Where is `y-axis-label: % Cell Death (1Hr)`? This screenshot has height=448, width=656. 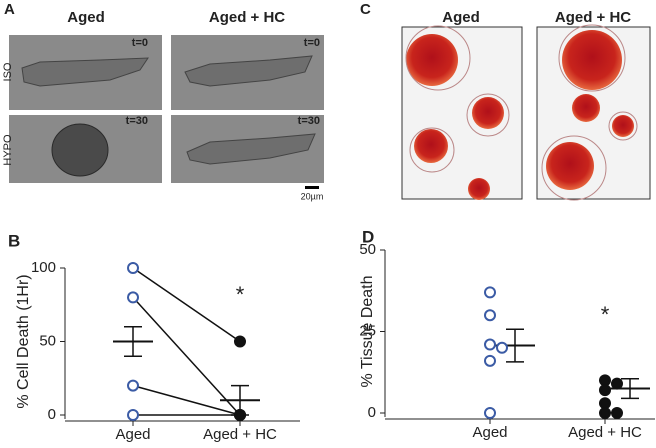 y-axis-label: % Cell Death (1Hr) is located at coordinates (23, 341).